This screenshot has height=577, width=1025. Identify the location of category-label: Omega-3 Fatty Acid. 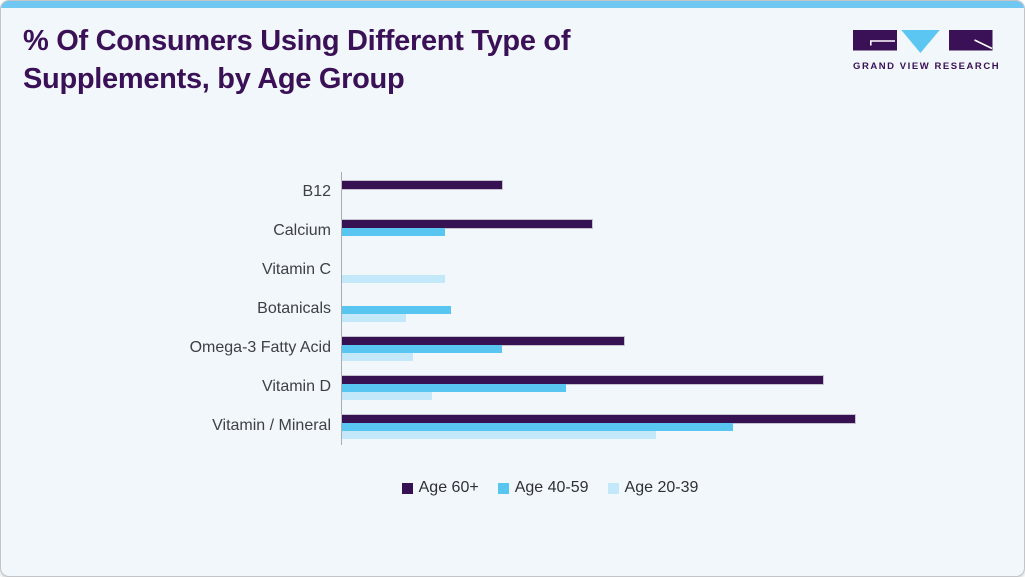
(260, 347).